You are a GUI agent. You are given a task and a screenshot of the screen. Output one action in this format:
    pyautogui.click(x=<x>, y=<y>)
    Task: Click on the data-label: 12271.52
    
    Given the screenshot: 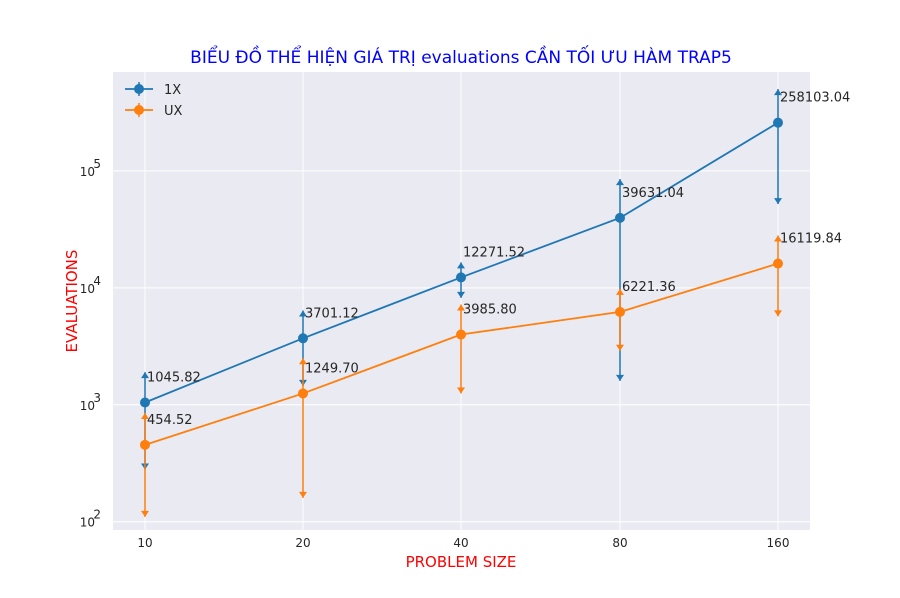 What is the action you would take?
    pyautogui.click(x=494, y=252)
    